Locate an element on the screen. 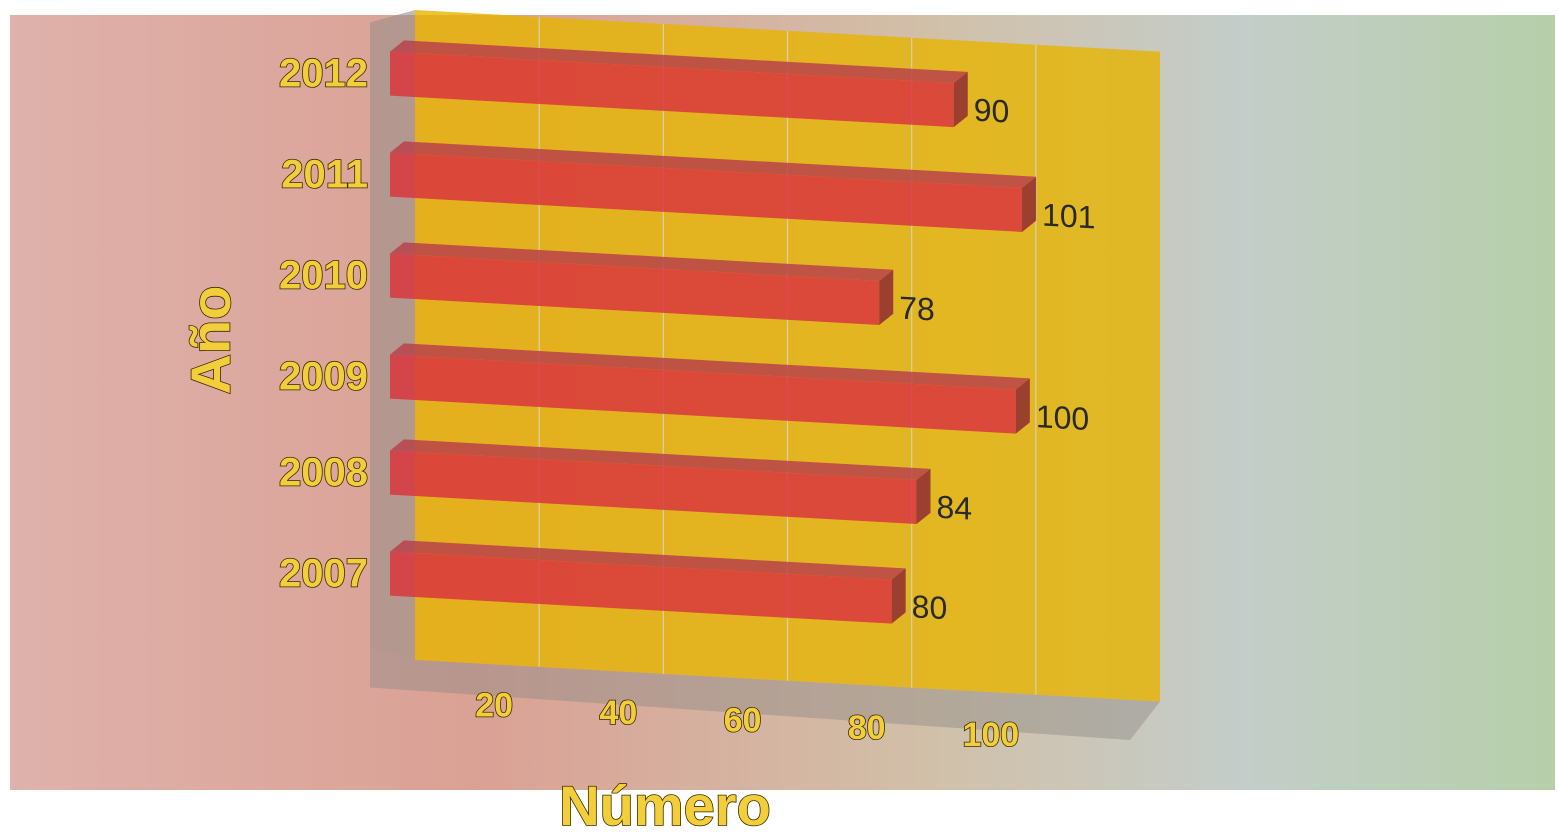 This screenshot has width=1558, height=837. x-axis-title: Número is located at coordinates (665, 805).